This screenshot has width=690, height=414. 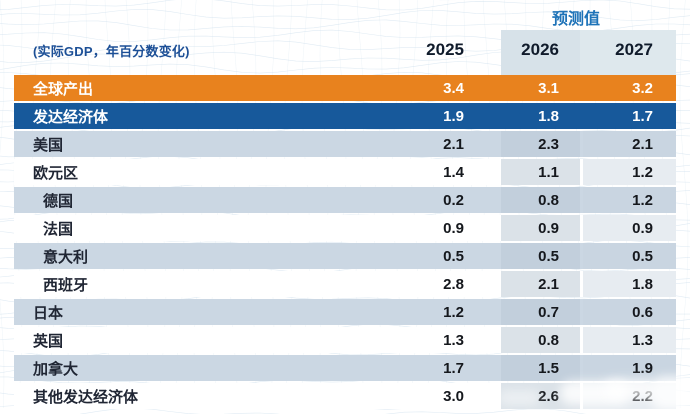 What do you see at coordinates (345, 31) in the screenshot?
I see `year-header-row: 2025 2026 2027` at bounding box center [345, 31].